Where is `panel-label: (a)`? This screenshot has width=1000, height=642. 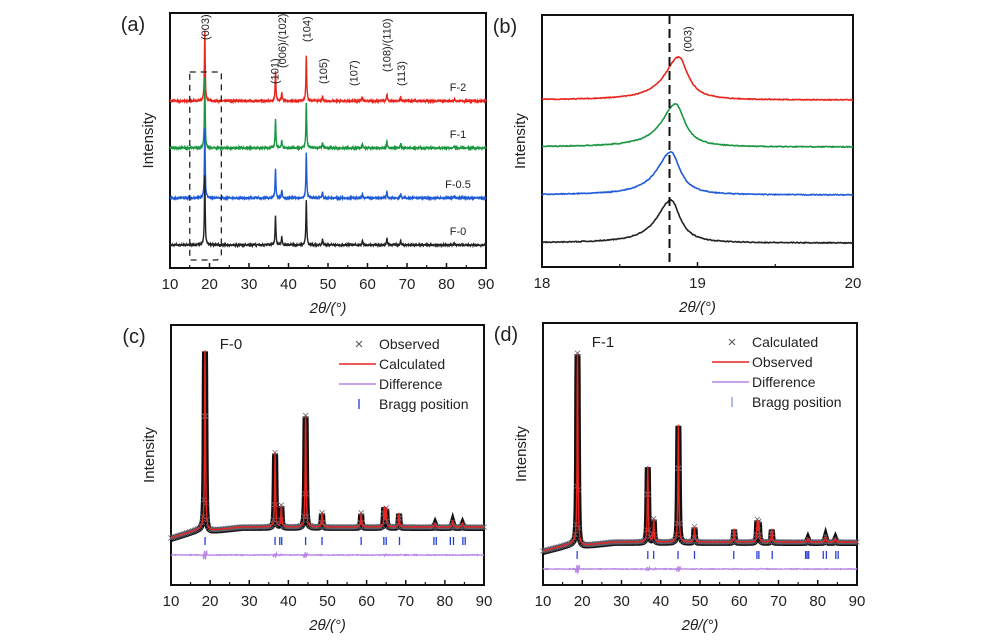 panel-label: (a) is located at coordinates (133, 25).